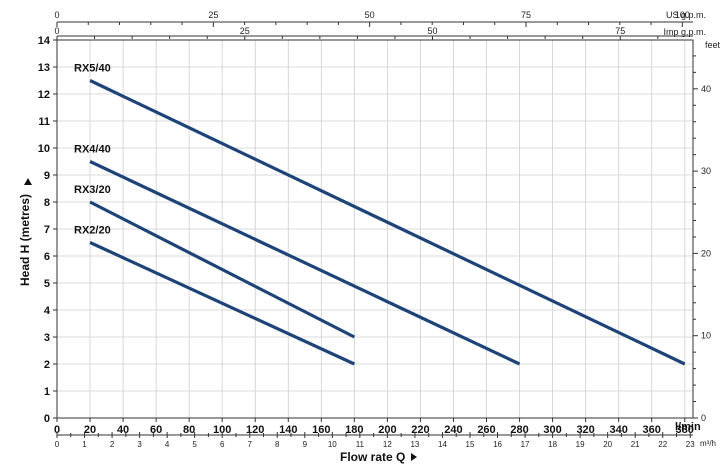  I want to click on series-label: RX4/40, so click(92, 150).